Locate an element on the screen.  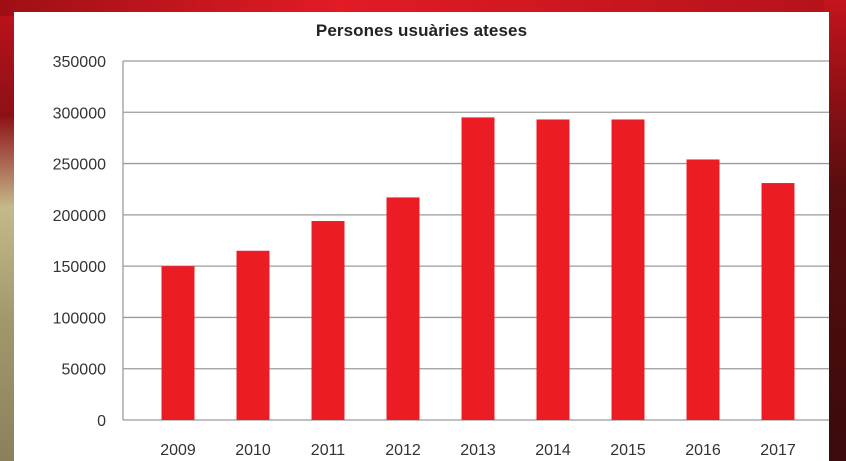
x-tick-label: 2011 is located at coordinates (328, 450).